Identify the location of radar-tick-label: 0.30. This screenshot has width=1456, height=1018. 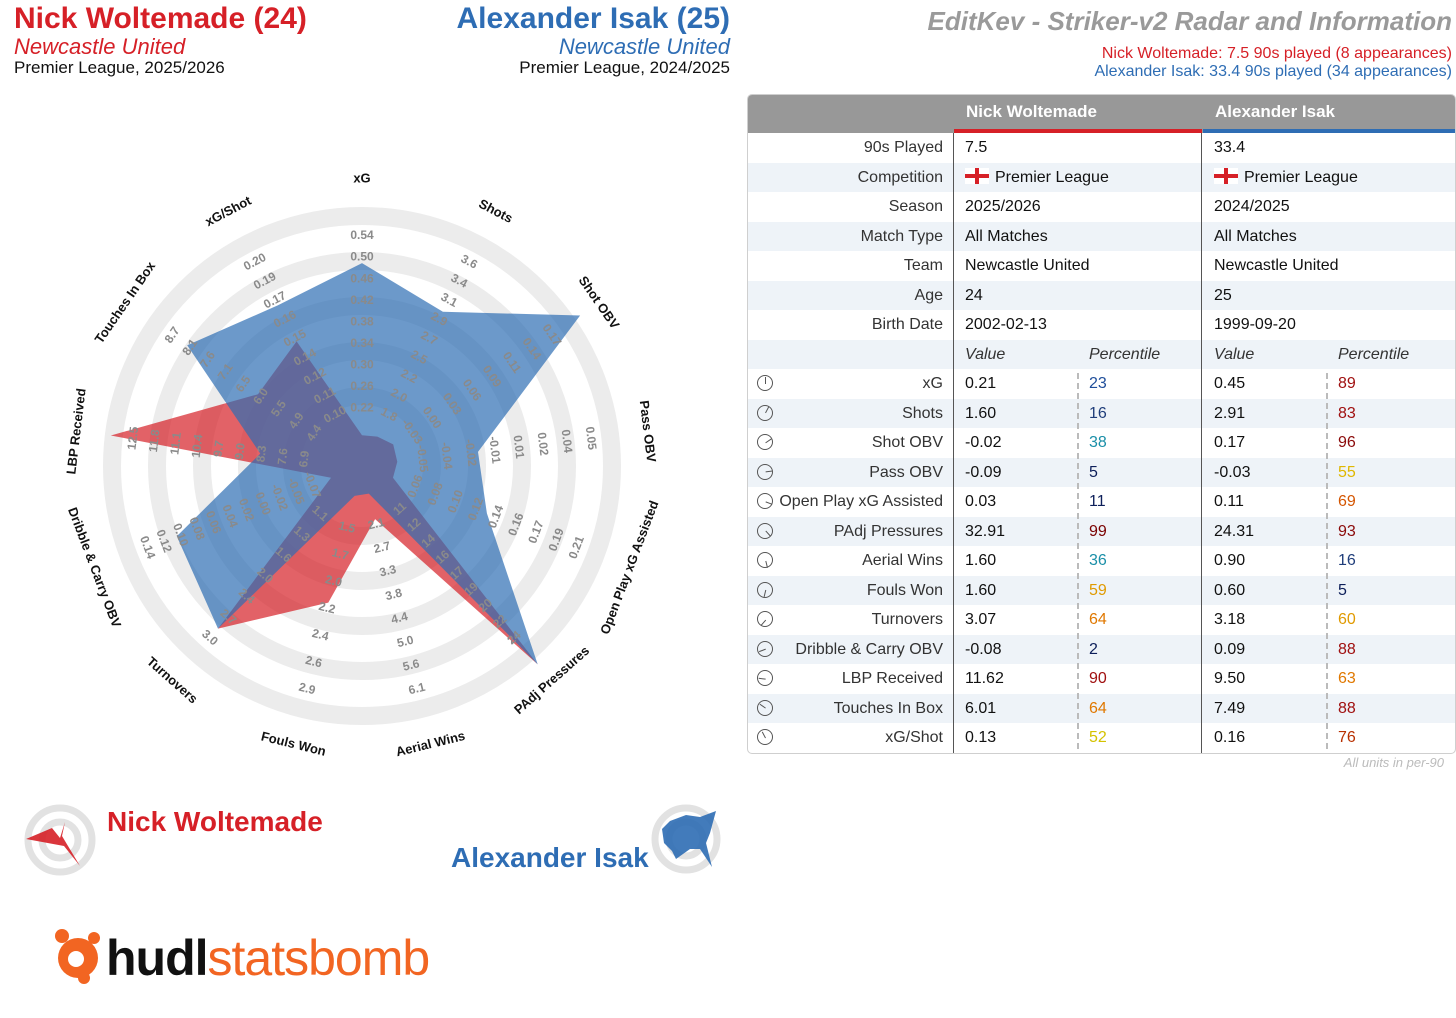
(362, 365).